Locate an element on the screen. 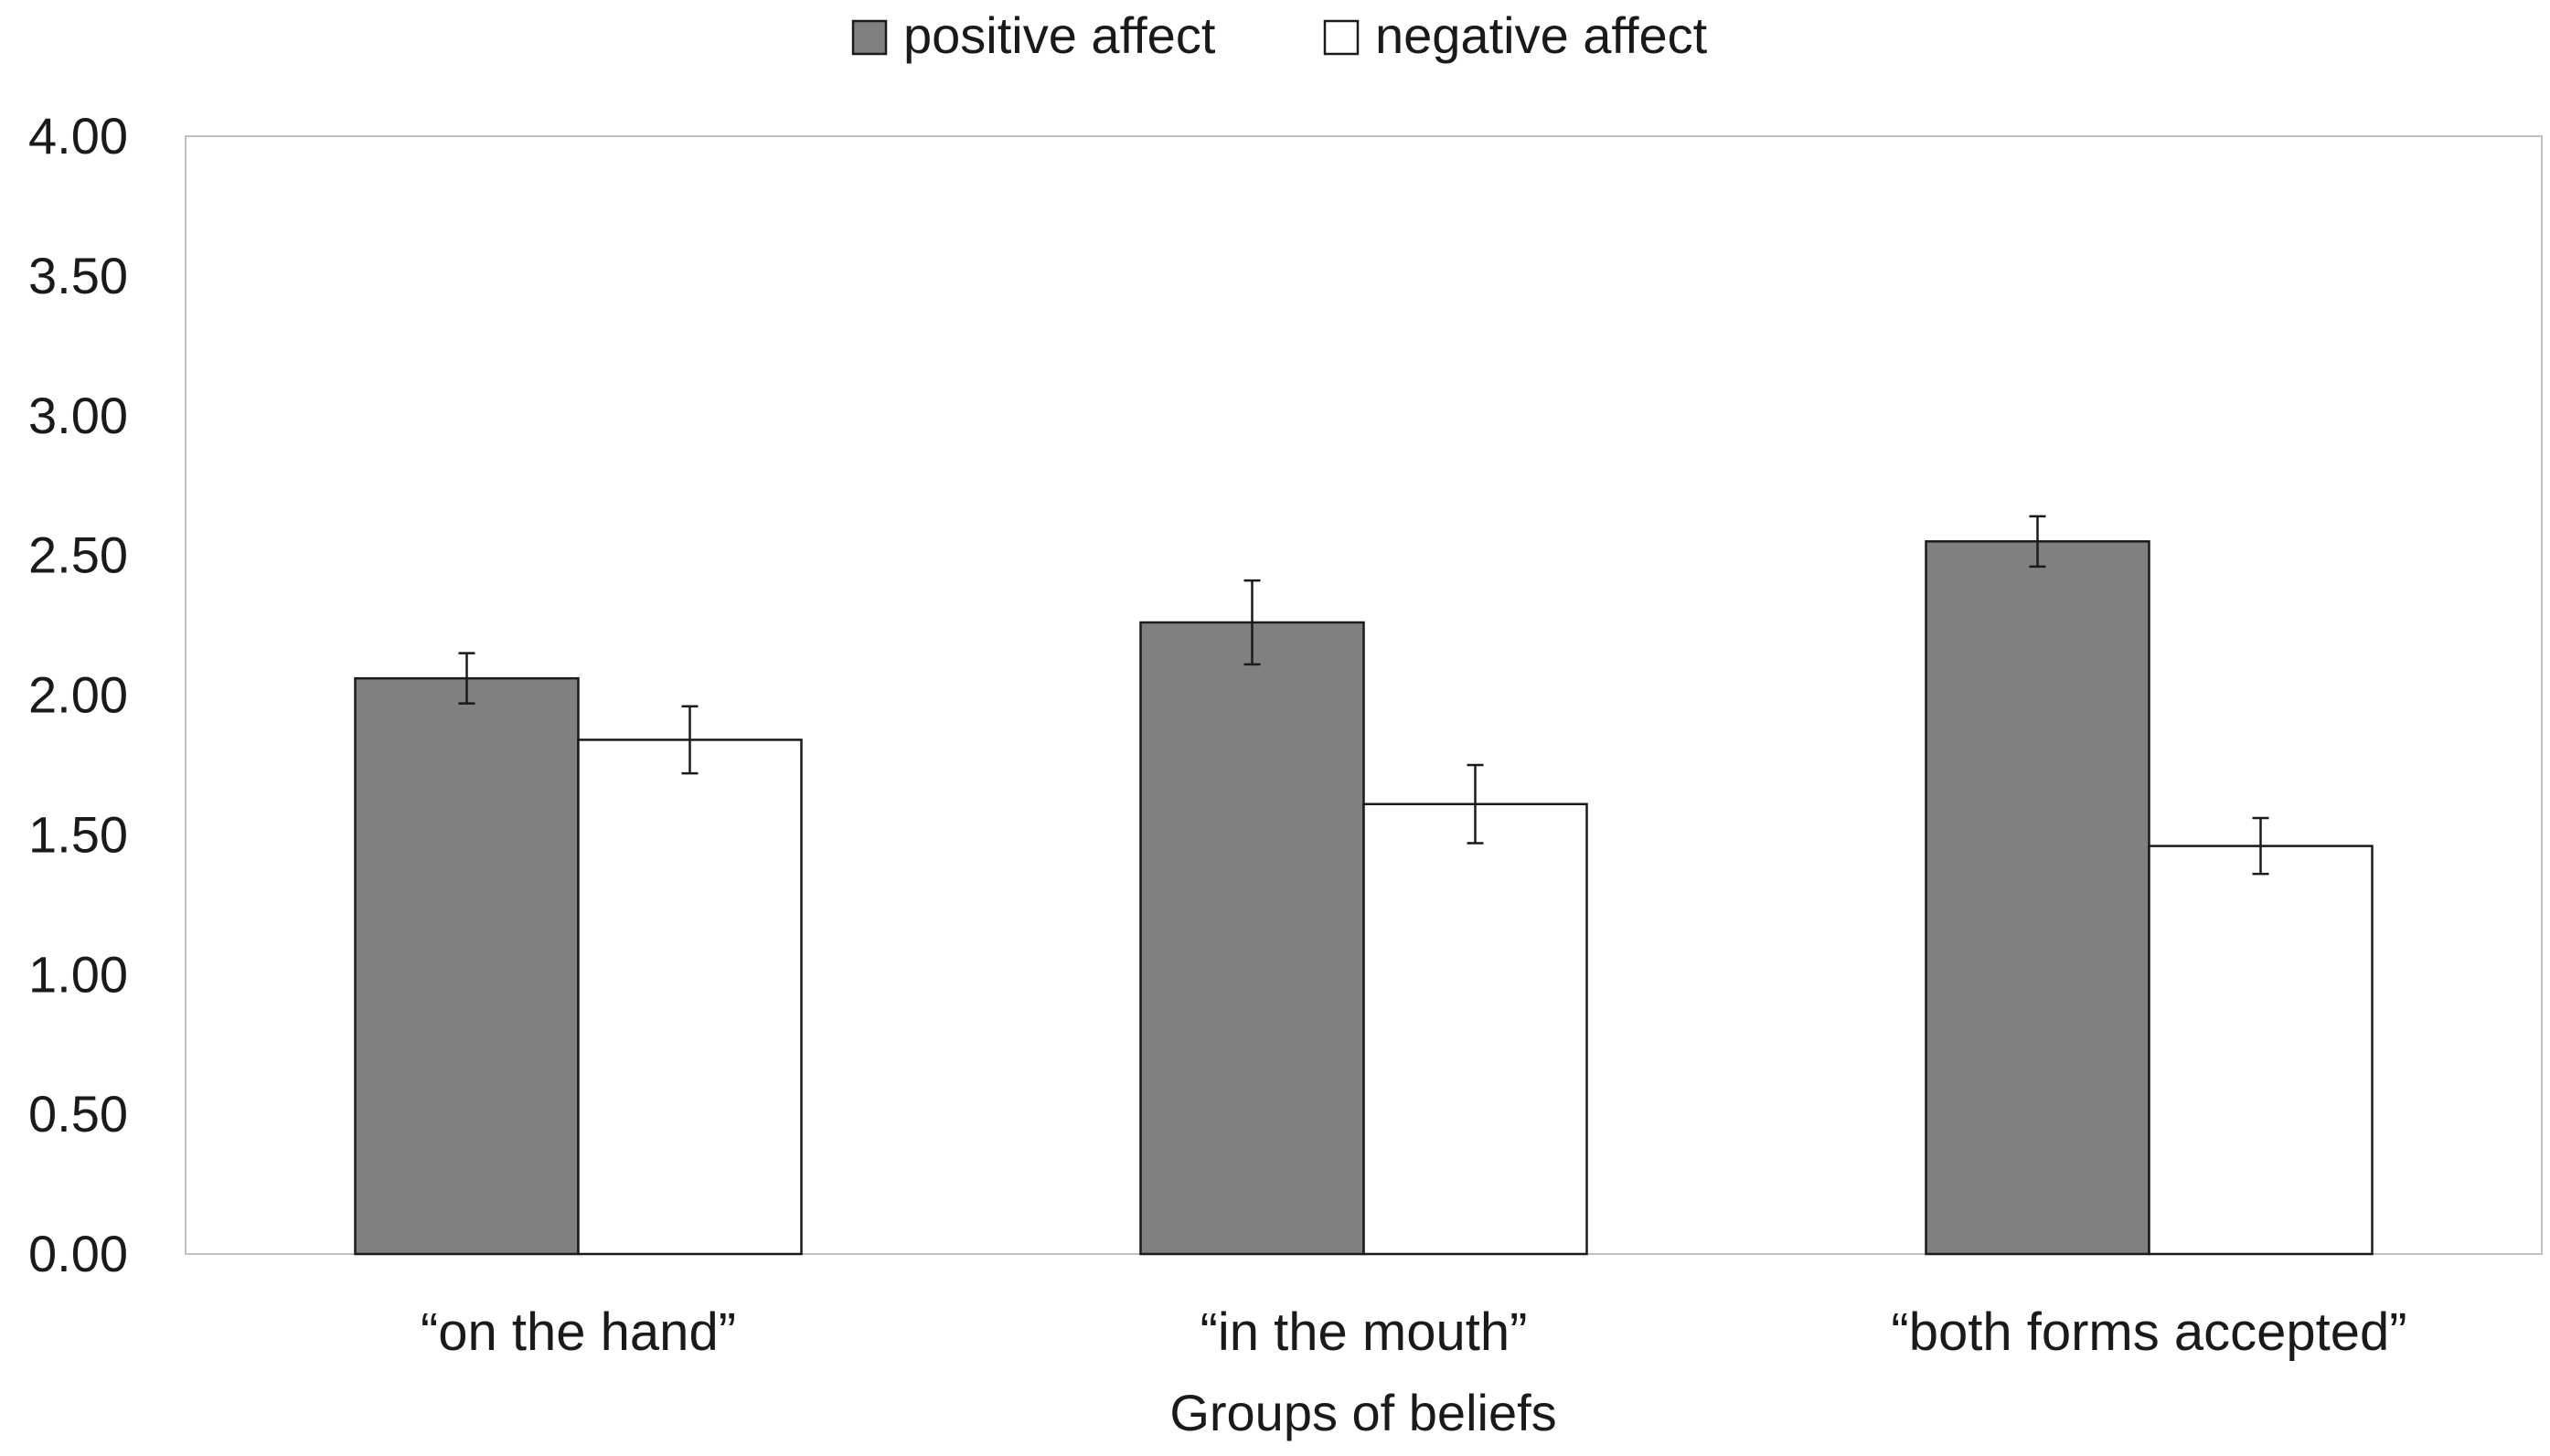 This screenshot has height=1456, width=2550. x-tick-label: “in the mouth” is located at coordinates (1364, 1332).